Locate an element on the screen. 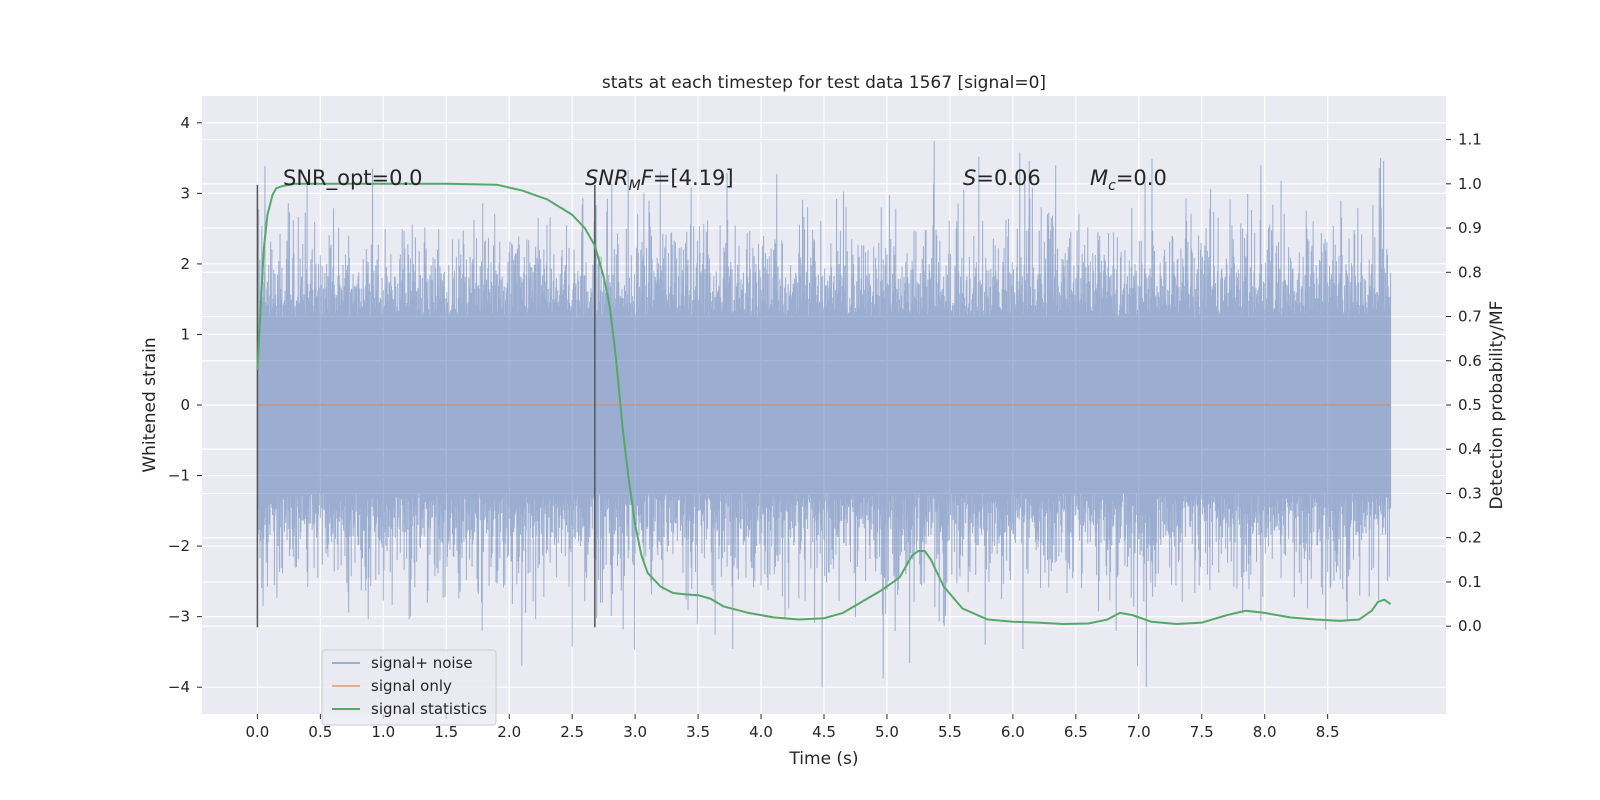 The width and height of the screenshot is (1600, 800). y-tick-label-8: 4 is located at coordinates (185, 123).